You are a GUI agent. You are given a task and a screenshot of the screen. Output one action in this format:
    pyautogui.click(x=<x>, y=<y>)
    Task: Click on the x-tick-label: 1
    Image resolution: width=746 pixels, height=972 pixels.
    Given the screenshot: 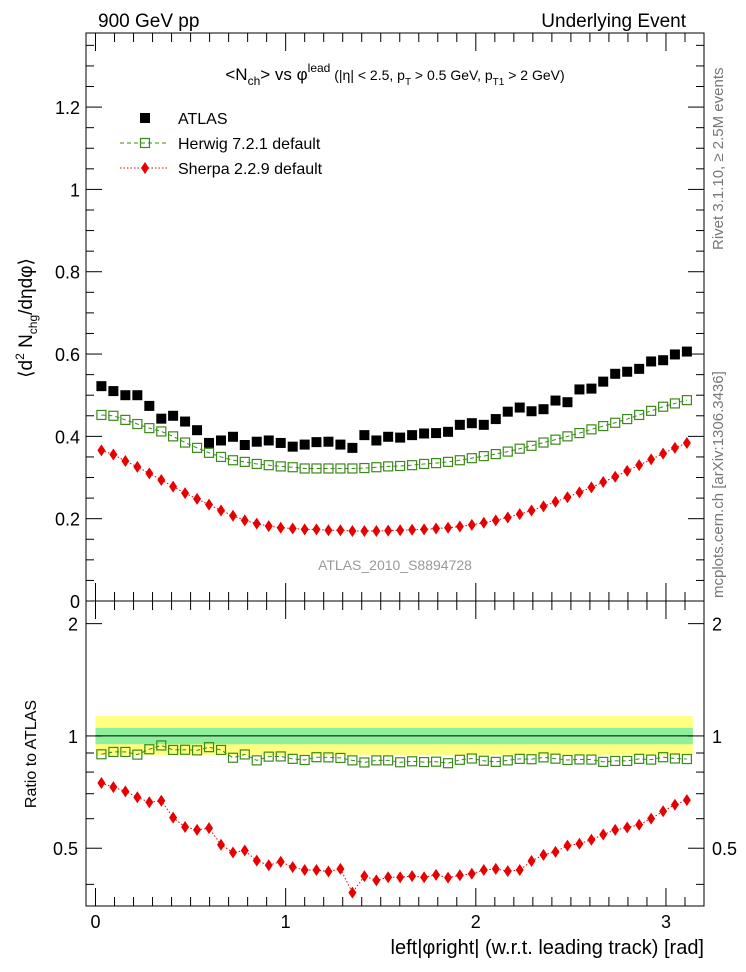 What is the action you would take?
    pyautogui.click(x=286, y=922)
    